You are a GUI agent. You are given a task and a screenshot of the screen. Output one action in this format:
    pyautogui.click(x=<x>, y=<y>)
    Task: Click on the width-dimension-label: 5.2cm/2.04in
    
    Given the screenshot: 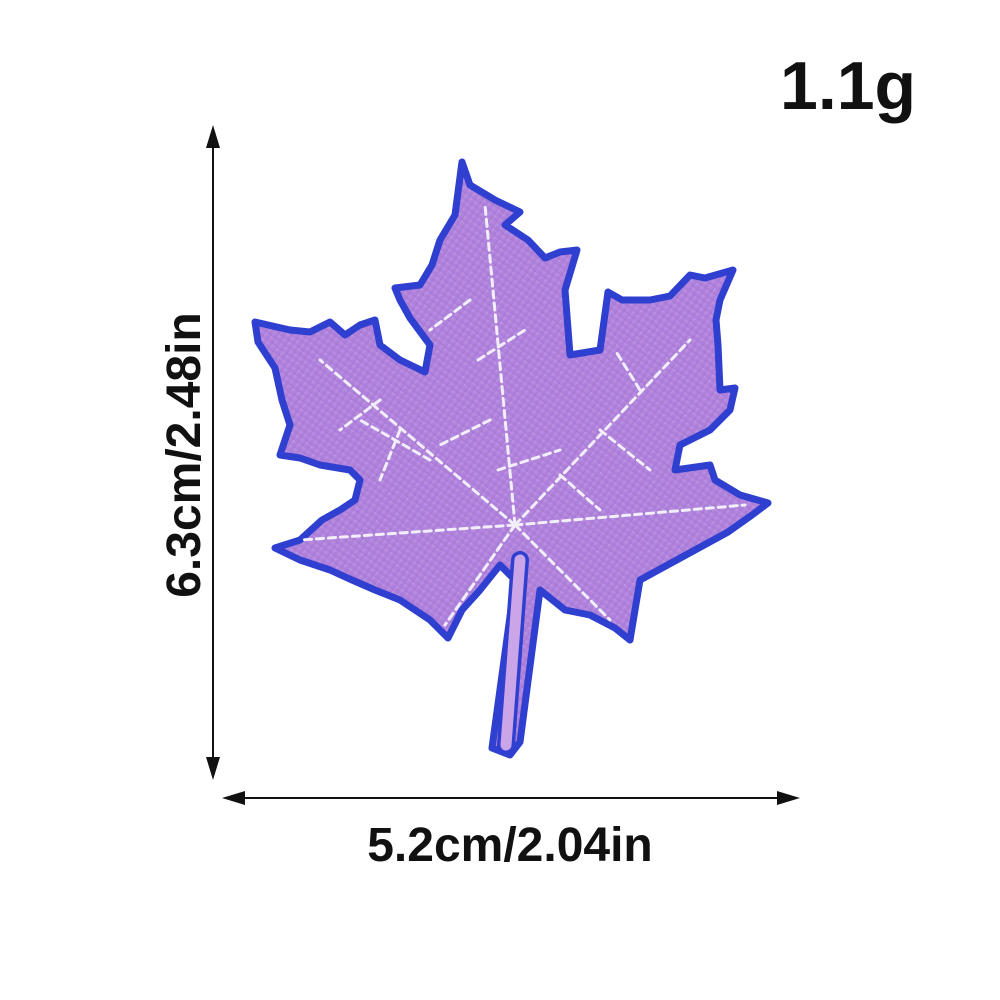 What is the action you would take?
    pyautogui.click(x=510, y=845)
    